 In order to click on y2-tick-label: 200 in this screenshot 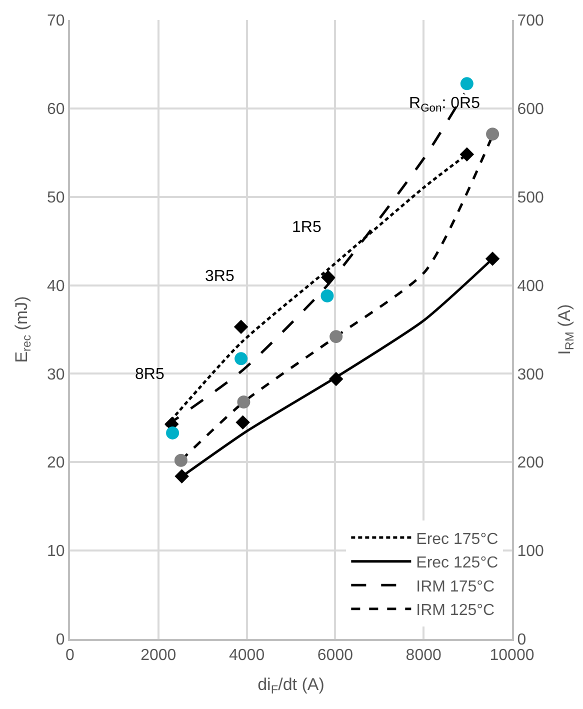, I will do `click(530, 463)`.